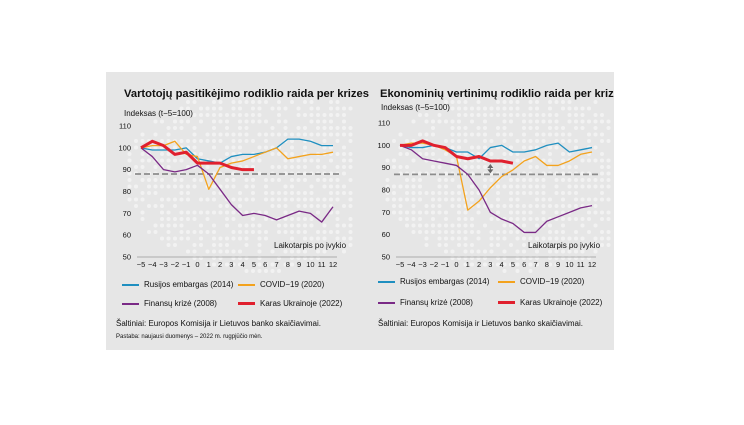 The image size is (744, 425). Describe the element at coordinates (581, 264) in the screenshot. I see `x-tick-label: 11` at that location.